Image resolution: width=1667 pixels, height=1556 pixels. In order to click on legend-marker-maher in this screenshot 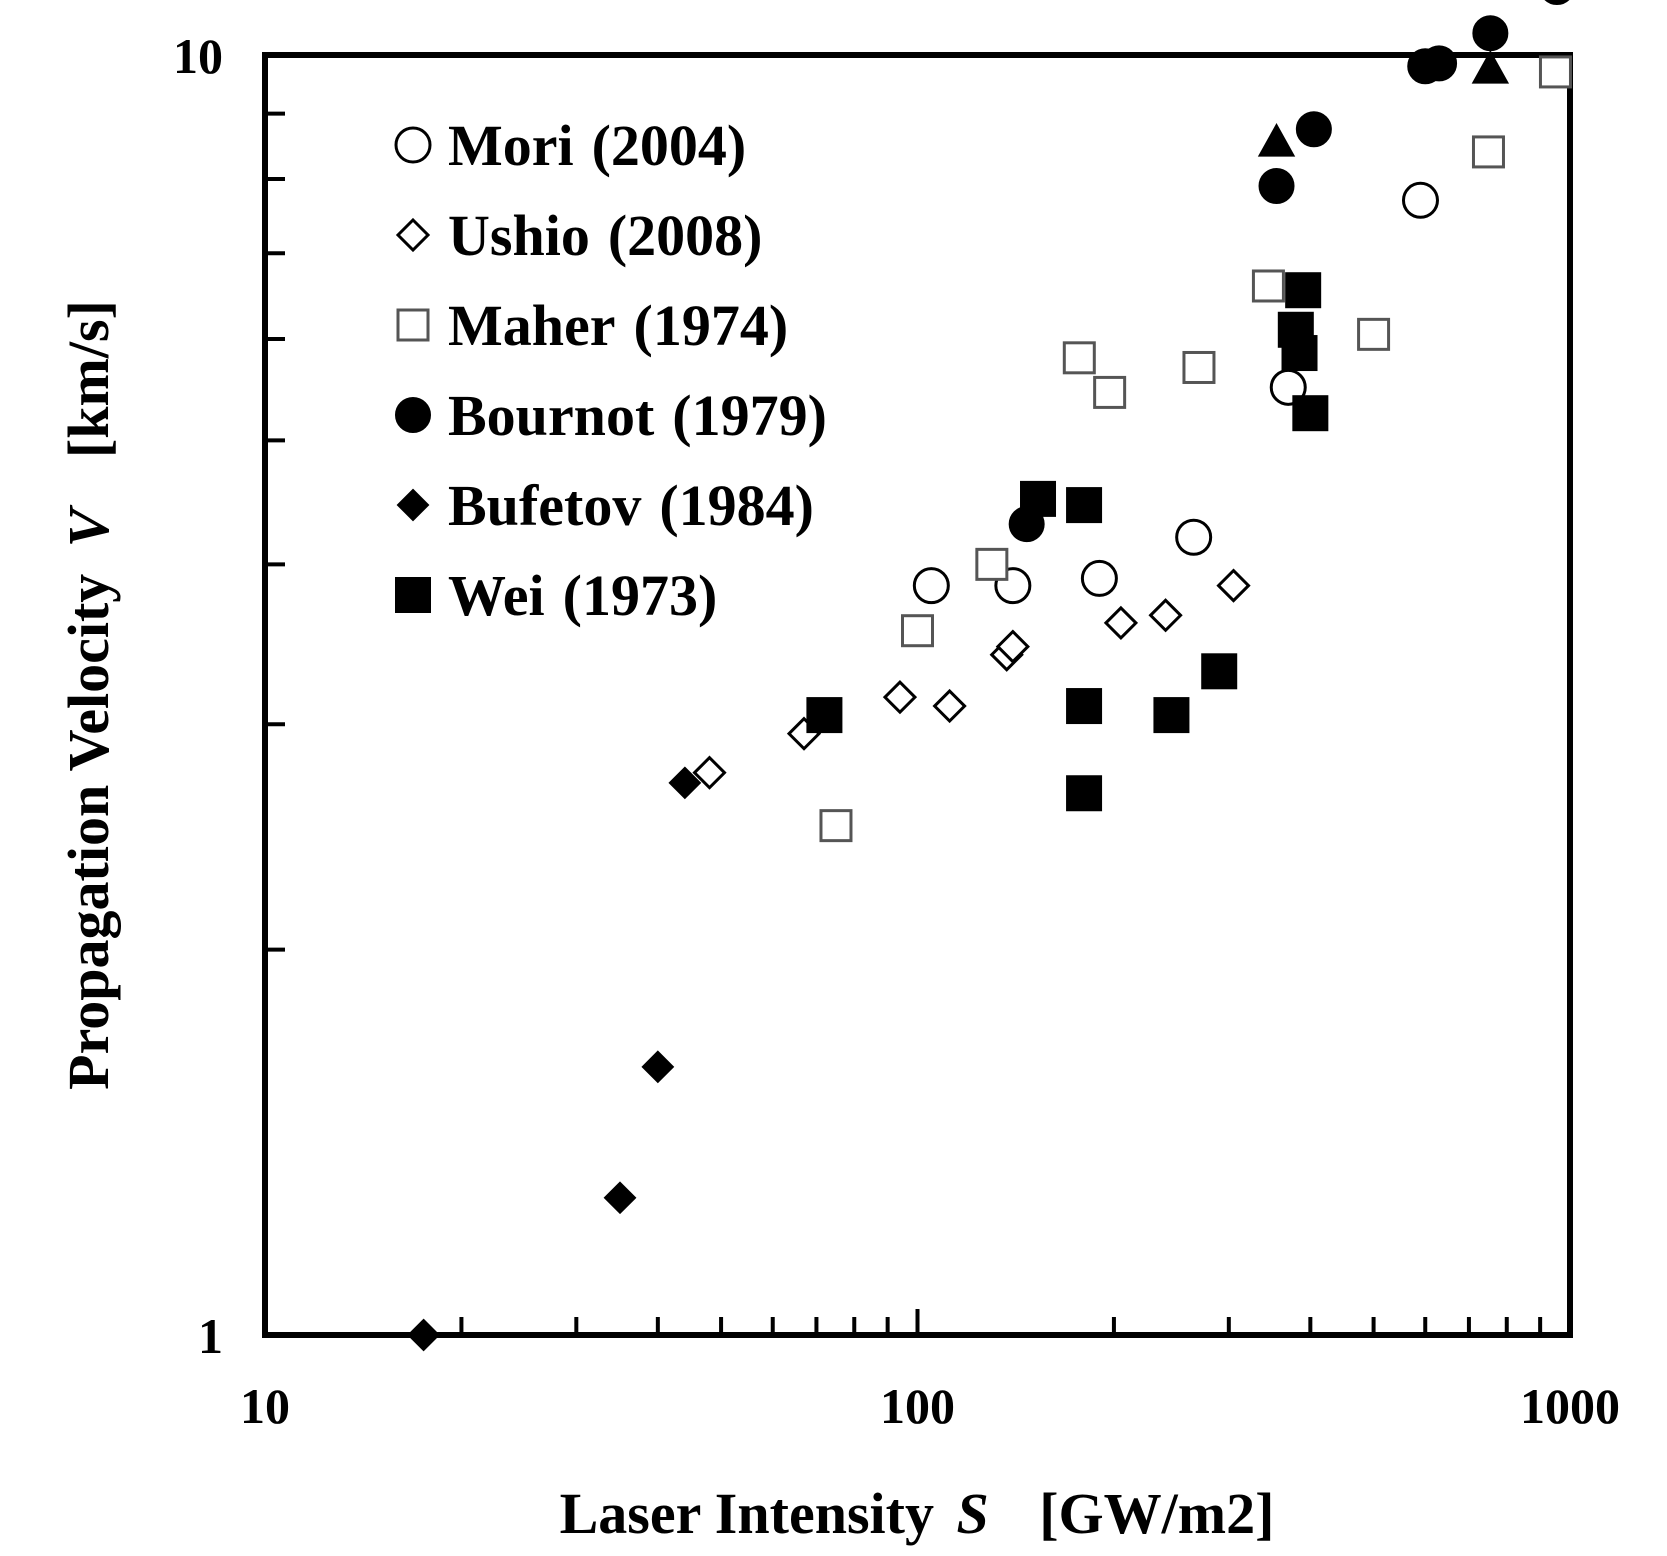, I will do `click(413, 325)`.